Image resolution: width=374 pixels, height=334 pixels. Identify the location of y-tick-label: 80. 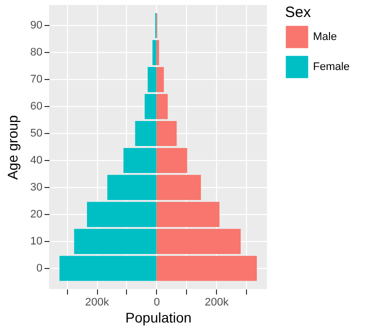
(36, 52).